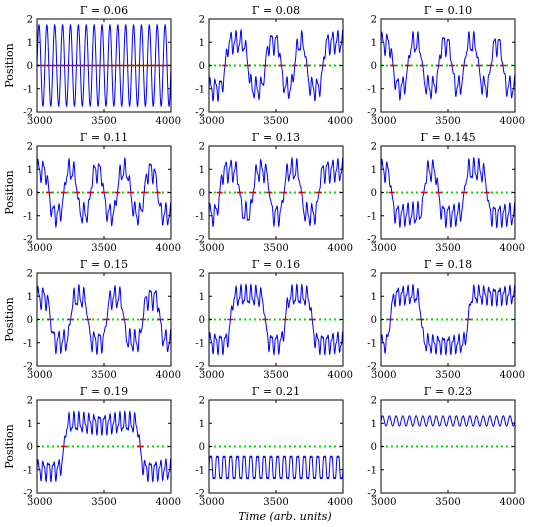 This screenshot has height=527, width=550. Describe the element at coordinates (92, 192) in the screenshot. I see `panel-4: -2 -1 0 1 2 3000 3500 4000 Γ = 0.11 Position` at that location.